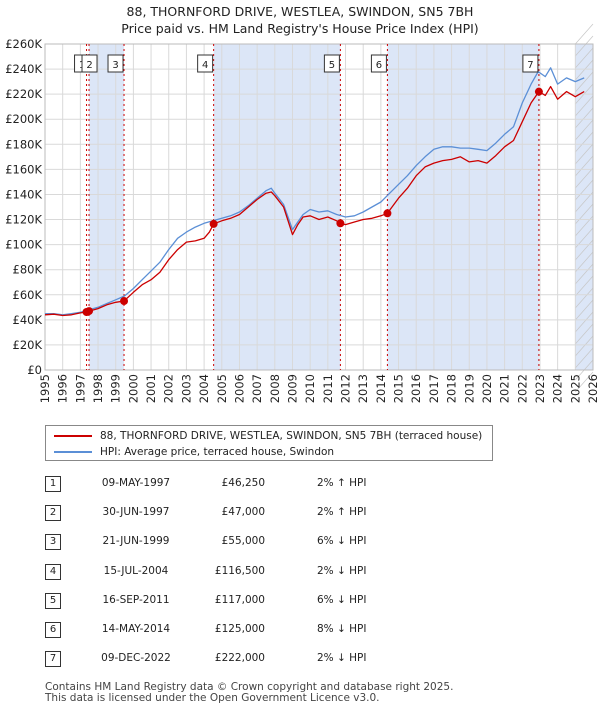 The image size is (600, 710). What do you see at coordinates (342, 658) in the screenshot?
I see `sale-hpi-diff: 2% ↓ HPI` at bounding box center [342, 658].